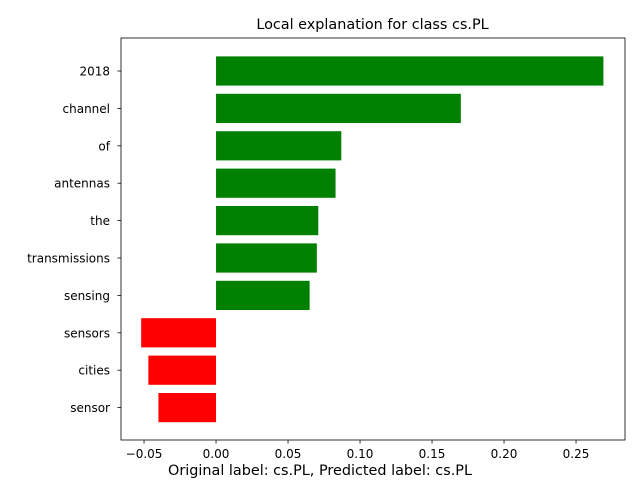 The height and width of the screenshot is (484, 640). Describe the element at coordinates (187, 408) in the screenshot. I see `bar-sensor` at that location.